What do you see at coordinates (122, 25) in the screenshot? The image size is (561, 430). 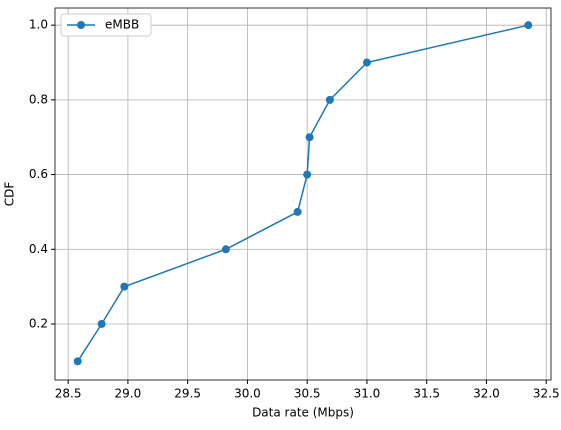 I see `legend-label: eMBB` at bounding box center [122, 25].